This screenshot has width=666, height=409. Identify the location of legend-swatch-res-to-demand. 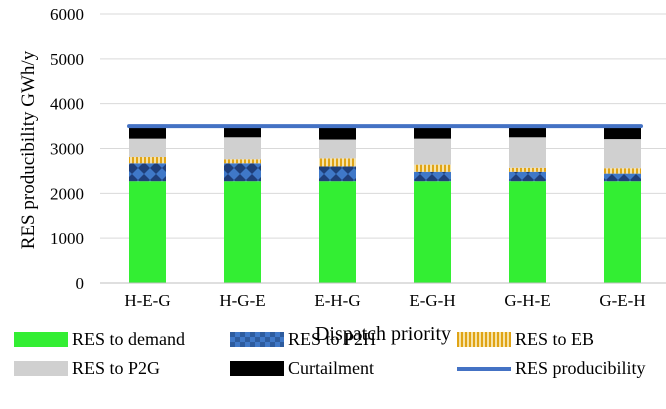
(41, 339).